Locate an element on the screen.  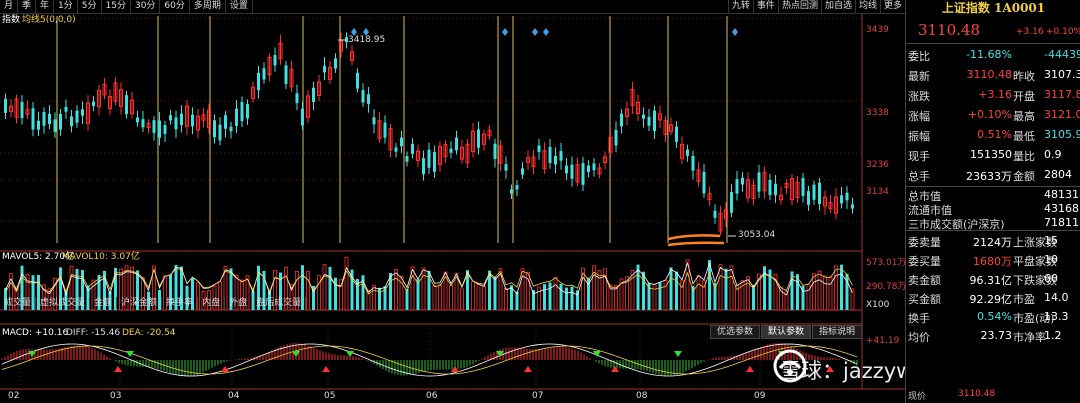
quote-value: 92.29亿 is located at coordinates (991, 299).